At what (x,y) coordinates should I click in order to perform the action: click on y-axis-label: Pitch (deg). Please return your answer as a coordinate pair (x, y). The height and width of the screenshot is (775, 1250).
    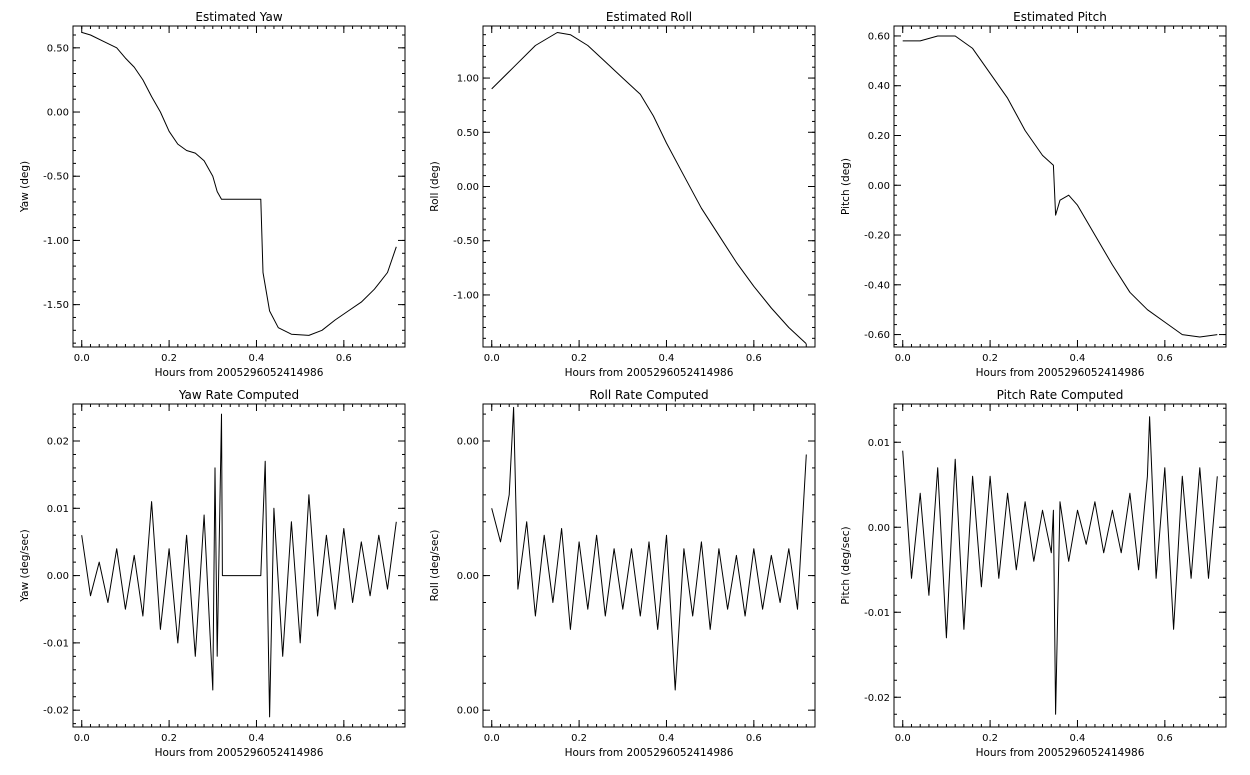
    Looking at the image, I should click on (846, 186).